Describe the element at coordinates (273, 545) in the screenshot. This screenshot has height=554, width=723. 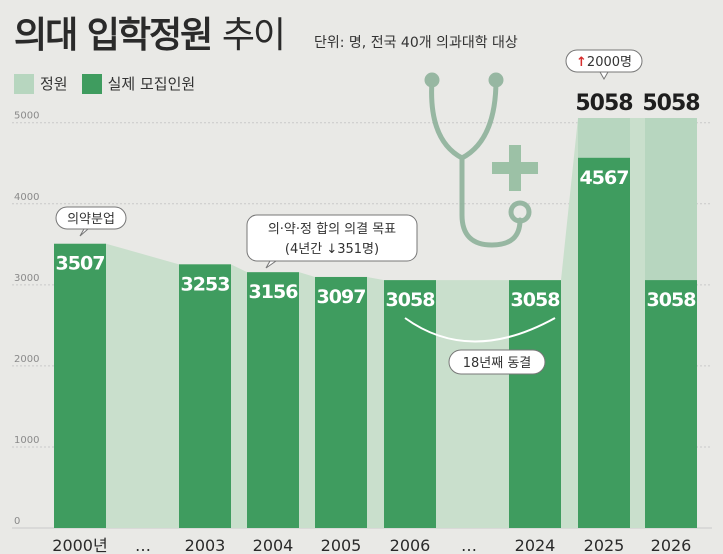
I see `x-tick-label: 2004` at that location.